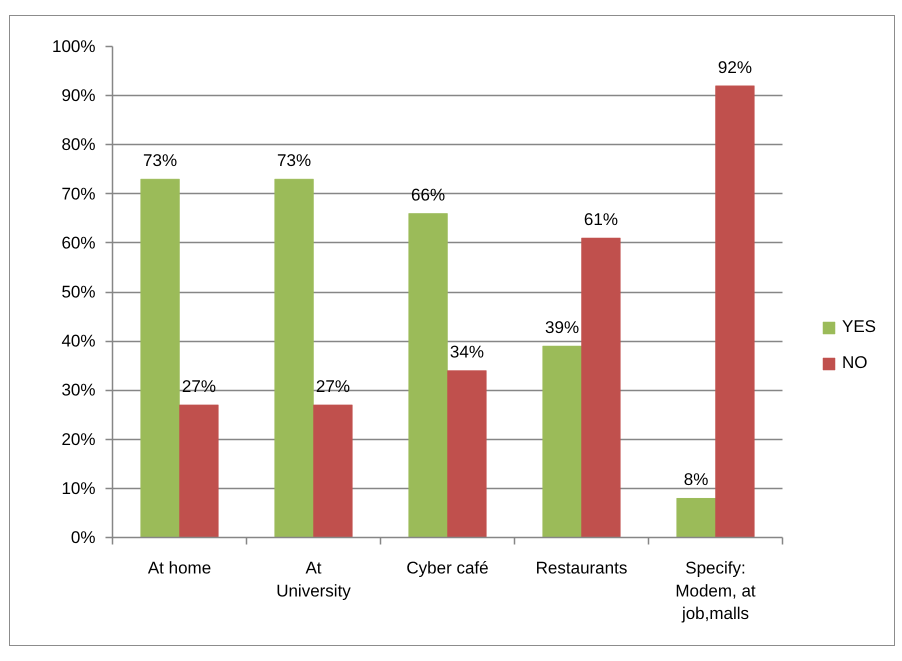 This screenshot has height=661, width=902. I want to click on legend-label: NO, so click(855, 363).